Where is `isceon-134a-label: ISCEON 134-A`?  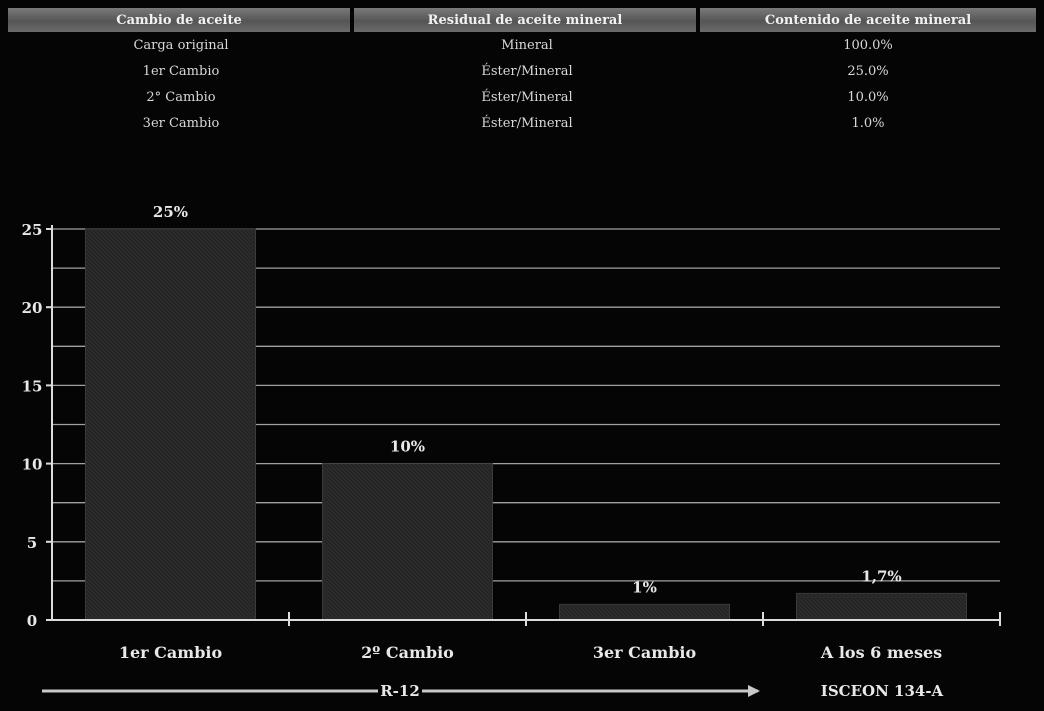
isceon-134a-label: ISCEON 134-A is located at coordinates (882, 691).